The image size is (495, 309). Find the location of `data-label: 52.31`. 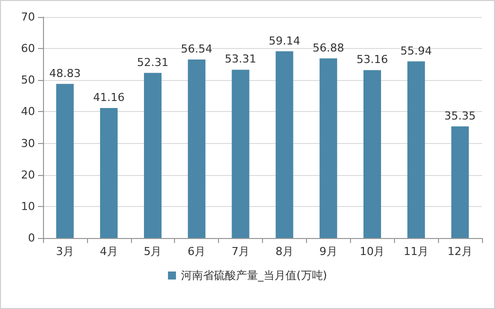

data-label: 52.31 is located at coordinates (152, 62).